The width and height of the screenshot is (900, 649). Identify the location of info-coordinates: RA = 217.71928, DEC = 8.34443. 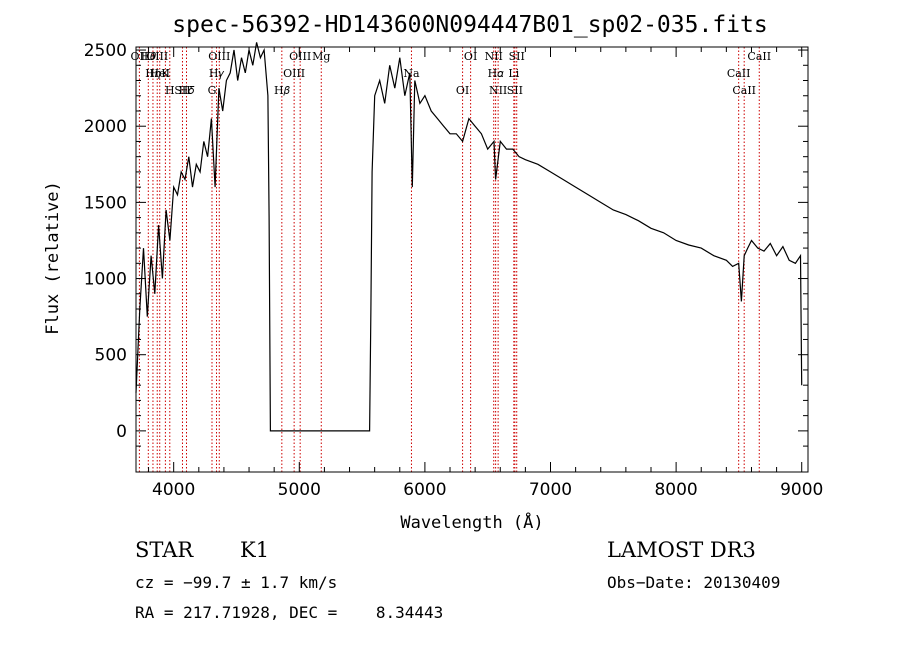
(289, 612).